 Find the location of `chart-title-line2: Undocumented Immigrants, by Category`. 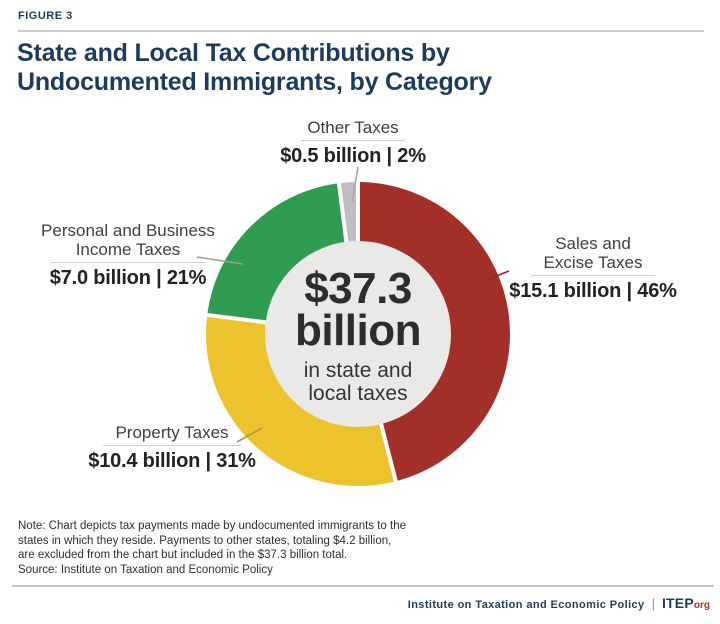

chart-title-line2: Undocumented Immigrants, by Category is located at coordinates (254, 82).